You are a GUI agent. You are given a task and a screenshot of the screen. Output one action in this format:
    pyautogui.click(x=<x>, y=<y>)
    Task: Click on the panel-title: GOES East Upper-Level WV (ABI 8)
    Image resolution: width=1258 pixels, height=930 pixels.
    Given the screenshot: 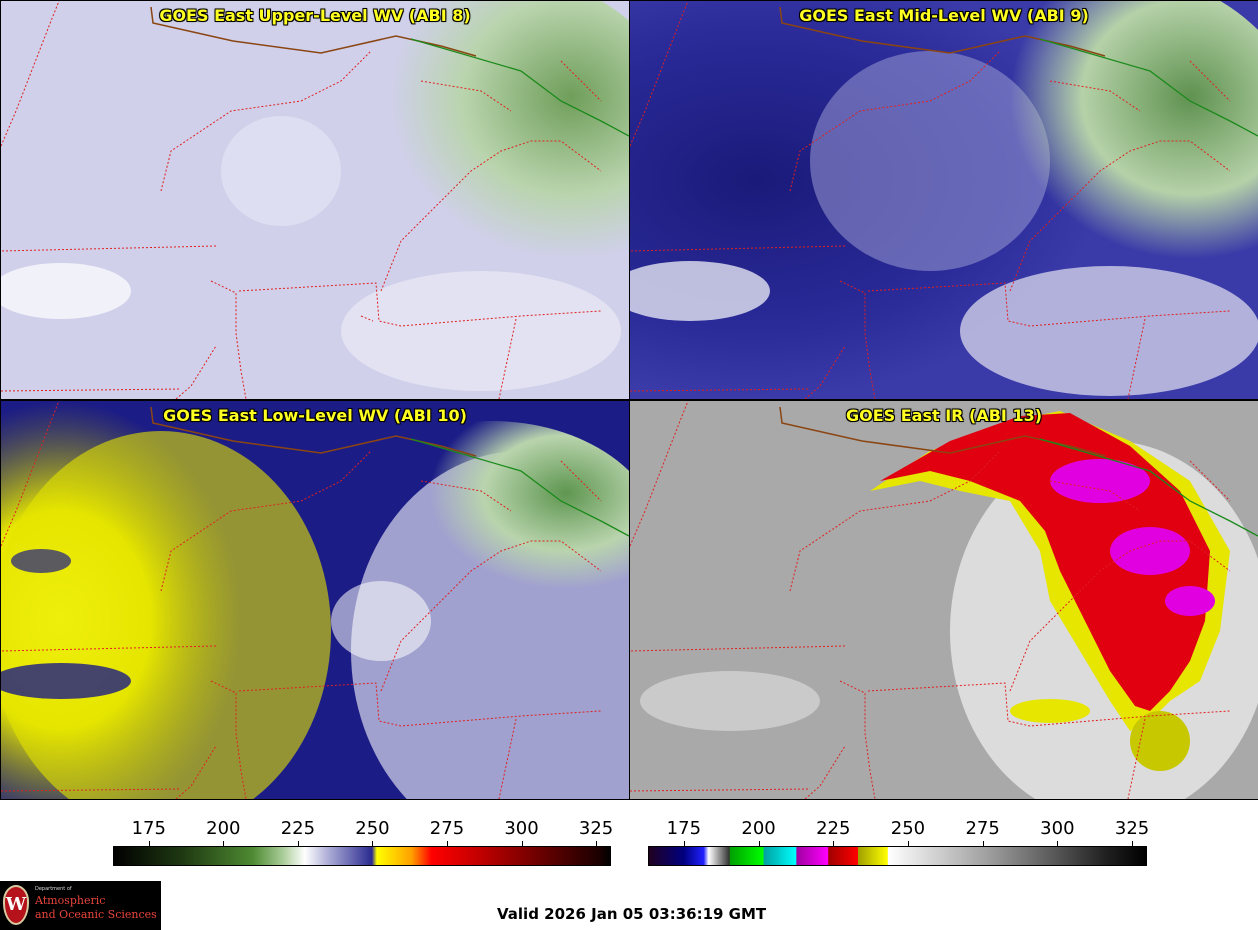 What is the action you would take?
    pyautogui.click(x=315, y=15)
    